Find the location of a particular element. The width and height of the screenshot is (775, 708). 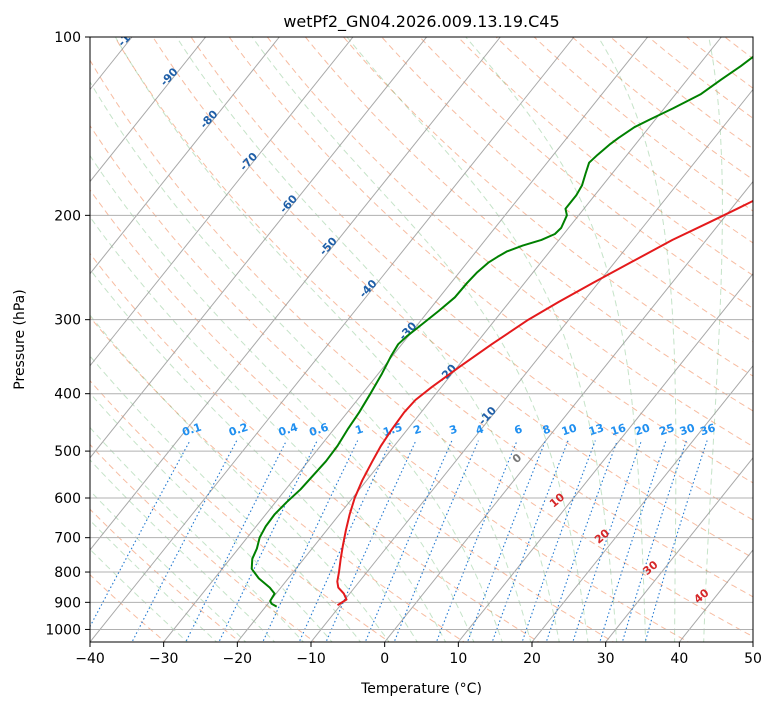

mixing-ratio-label: 36 is located at coordinates (708, 429).